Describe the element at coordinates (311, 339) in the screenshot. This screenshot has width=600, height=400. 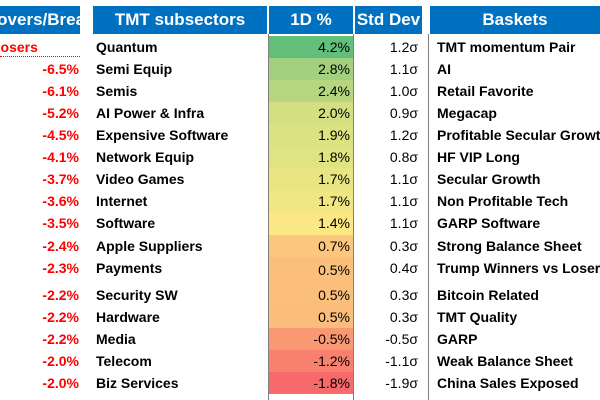
I see `subsector-pct: -0.5%` at that location.